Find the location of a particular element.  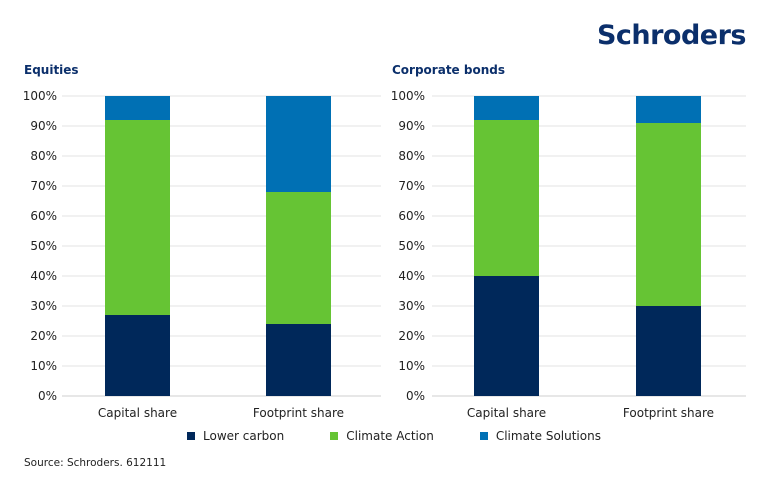

legend-label: Climate Action is located at coordinates (390, 436).